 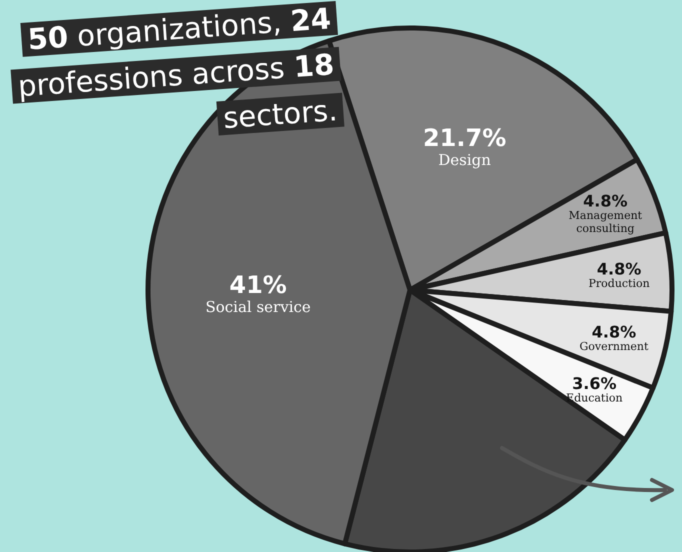 I want to click on data-label: 41%, so click(x=258, y=284).